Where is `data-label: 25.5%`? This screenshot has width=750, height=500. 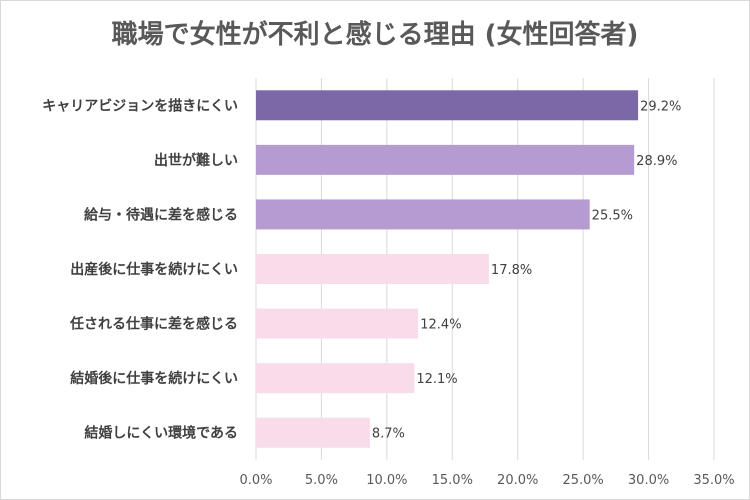
data-label: 25.5% is located at coordinates (612, 215).